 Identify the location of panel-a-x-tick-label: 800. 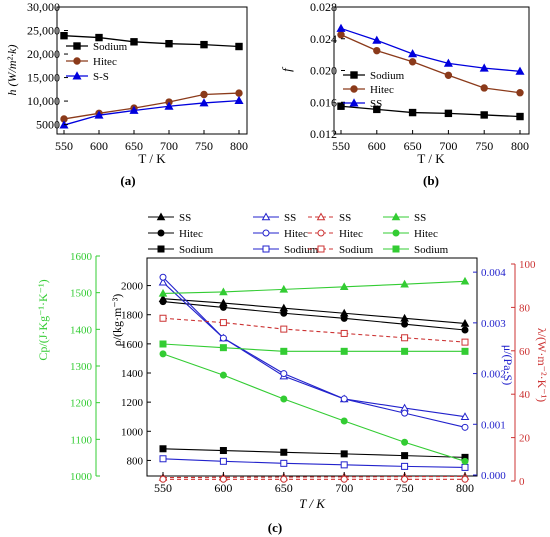
(239, 146).